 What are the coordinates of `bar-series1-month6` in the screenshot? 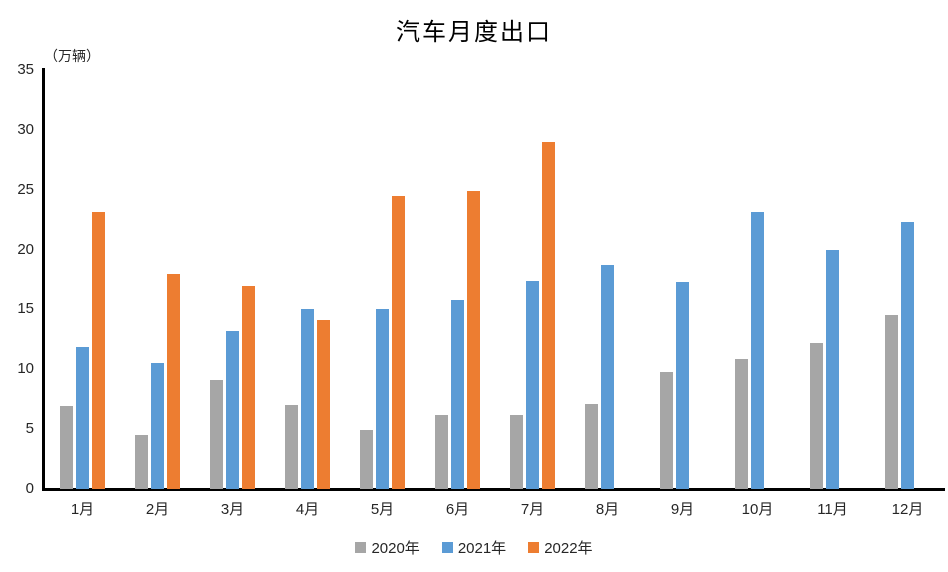 It's located at (441, 451).